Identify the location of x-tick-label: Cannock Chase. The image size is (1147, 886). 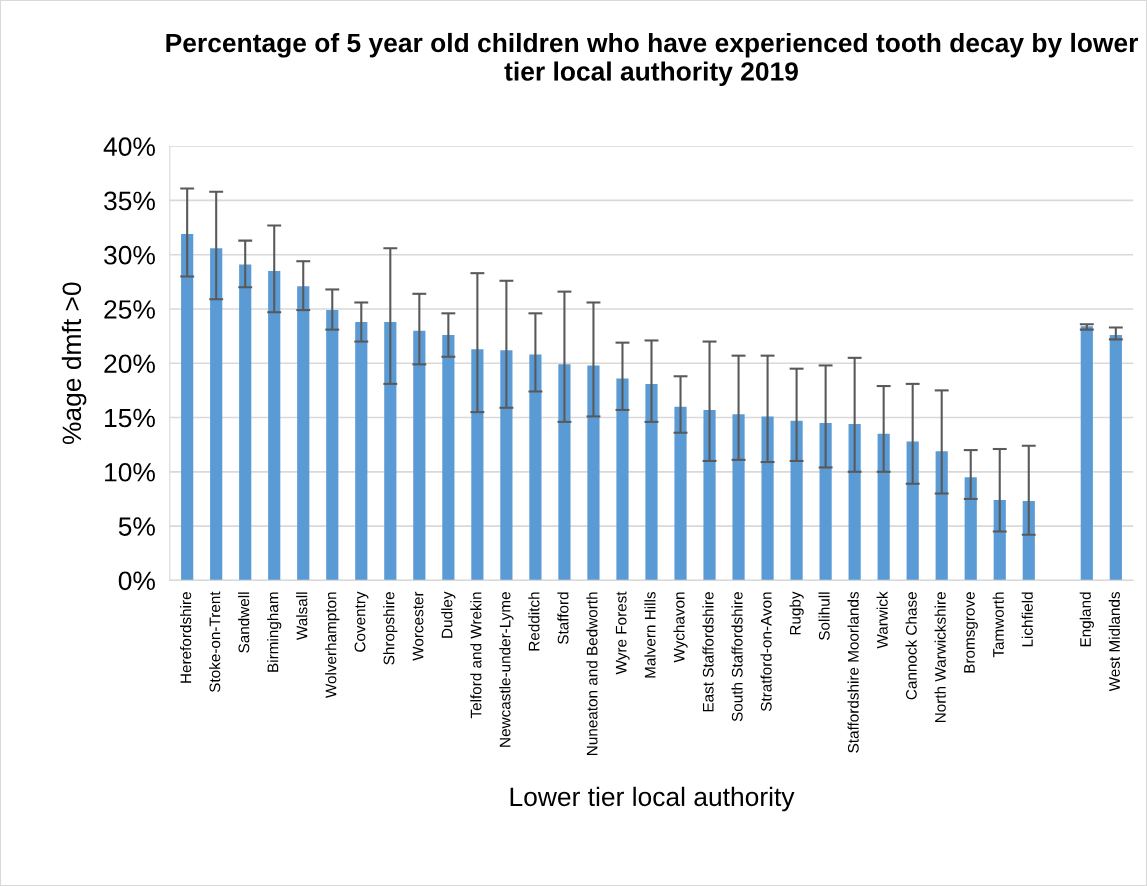
(911, 646).